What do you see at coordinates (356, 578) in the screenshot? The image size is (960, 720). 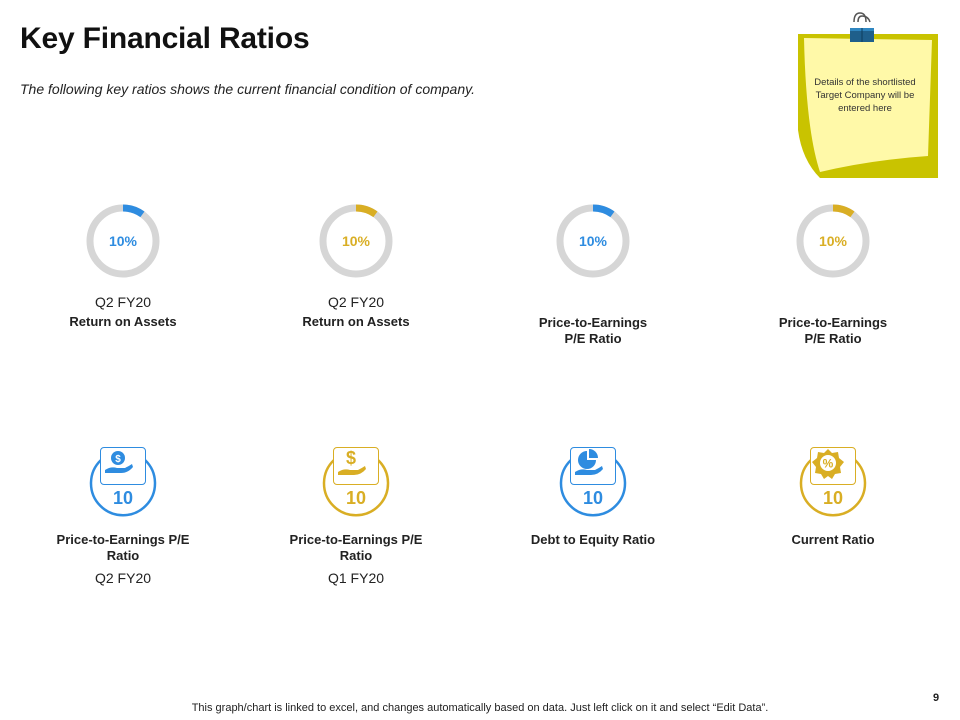 I see `metric-period: Q1 FY20` at bounding box center [356, 578].